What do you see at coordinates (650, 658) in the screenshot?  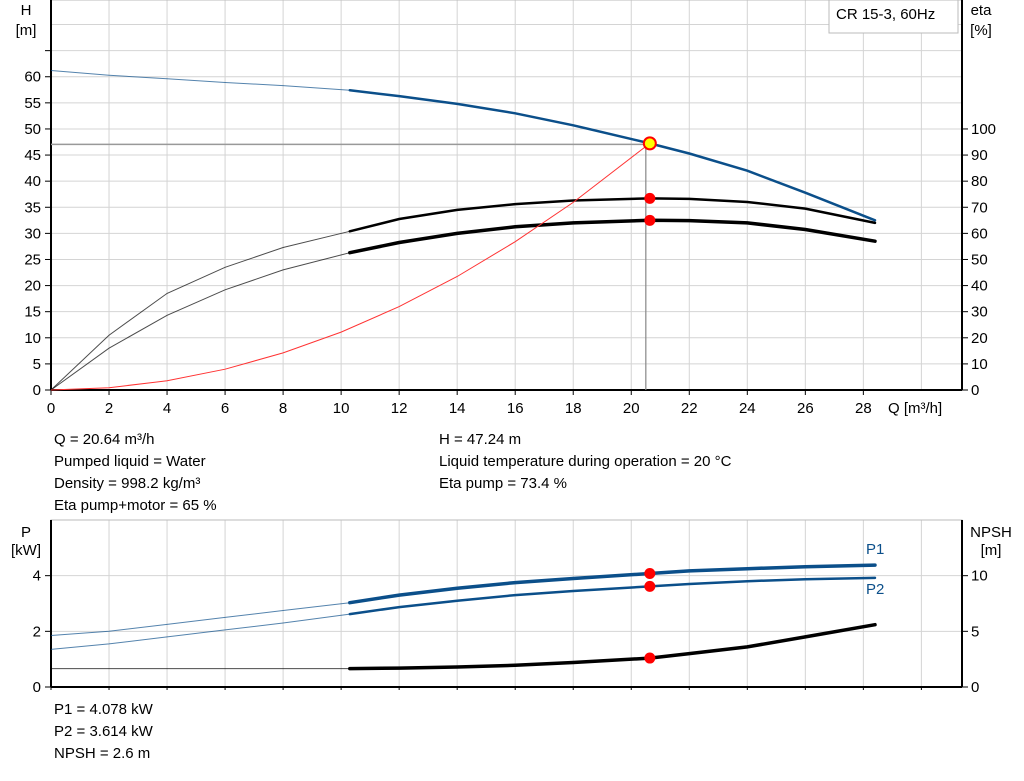 I see `npsh-marker` at bounding box center [650, 658].